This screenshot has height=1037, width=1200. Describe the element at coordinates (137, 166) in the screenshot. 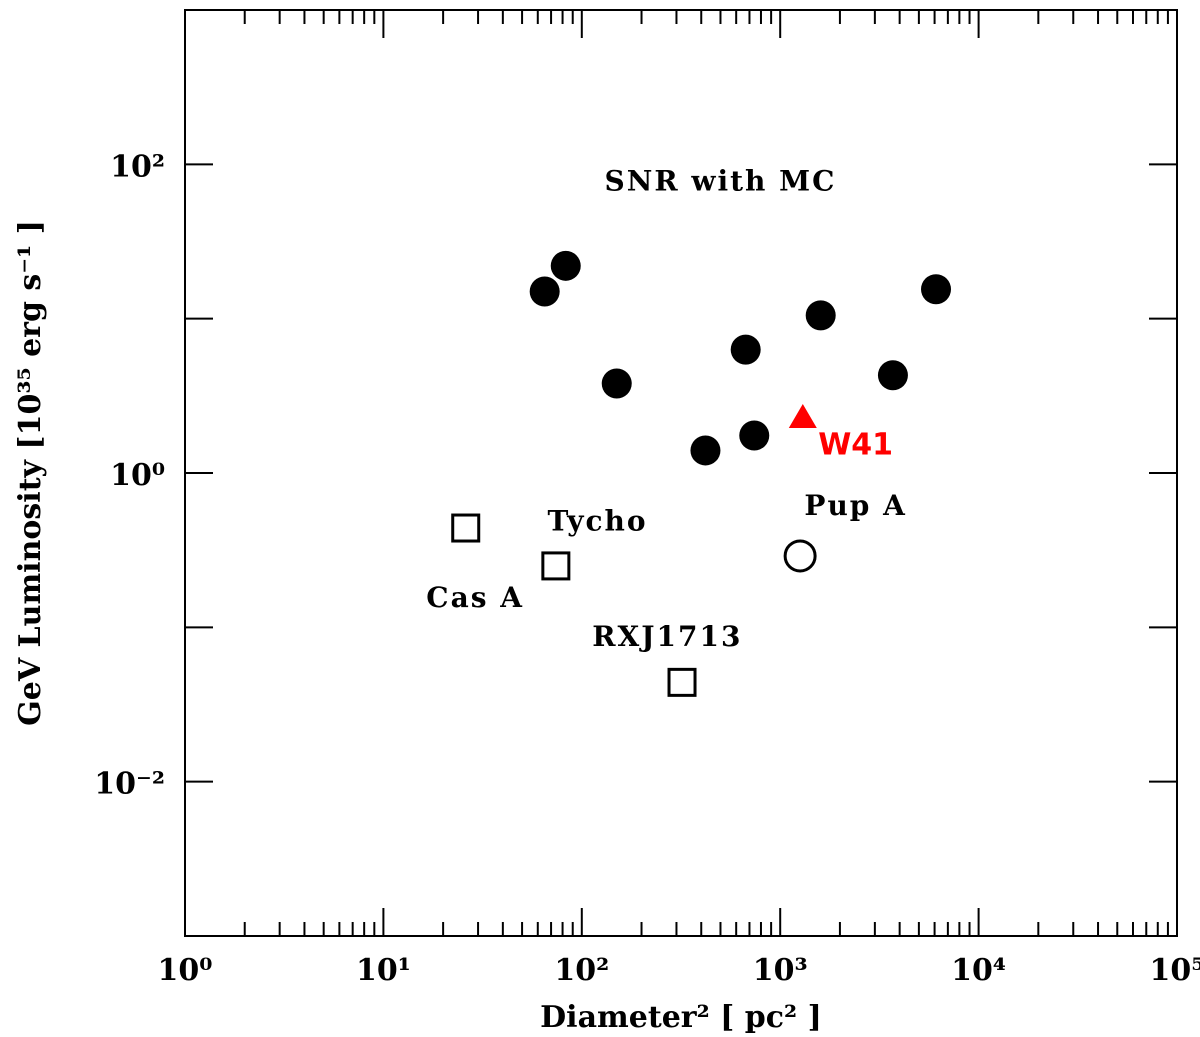

I see `y-tick-label: 10²` at that location.